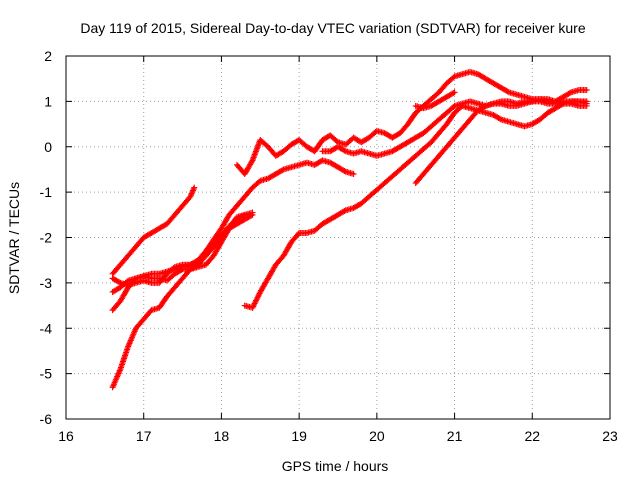  Describe the element at coordinates (144, 436) in the screenshot. I see `x-tick-label: 17` at that location.